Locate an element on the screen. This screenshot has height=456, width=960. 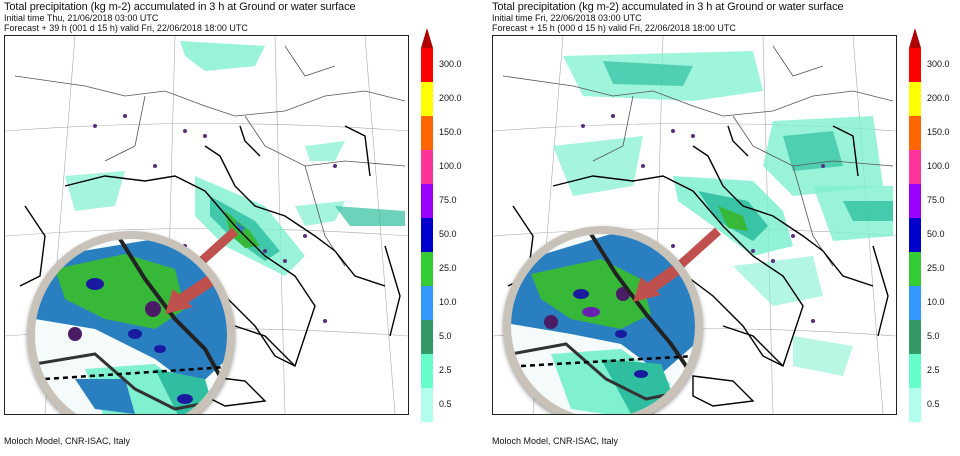
left-zoom-svg is located at coordinates (131, 326).